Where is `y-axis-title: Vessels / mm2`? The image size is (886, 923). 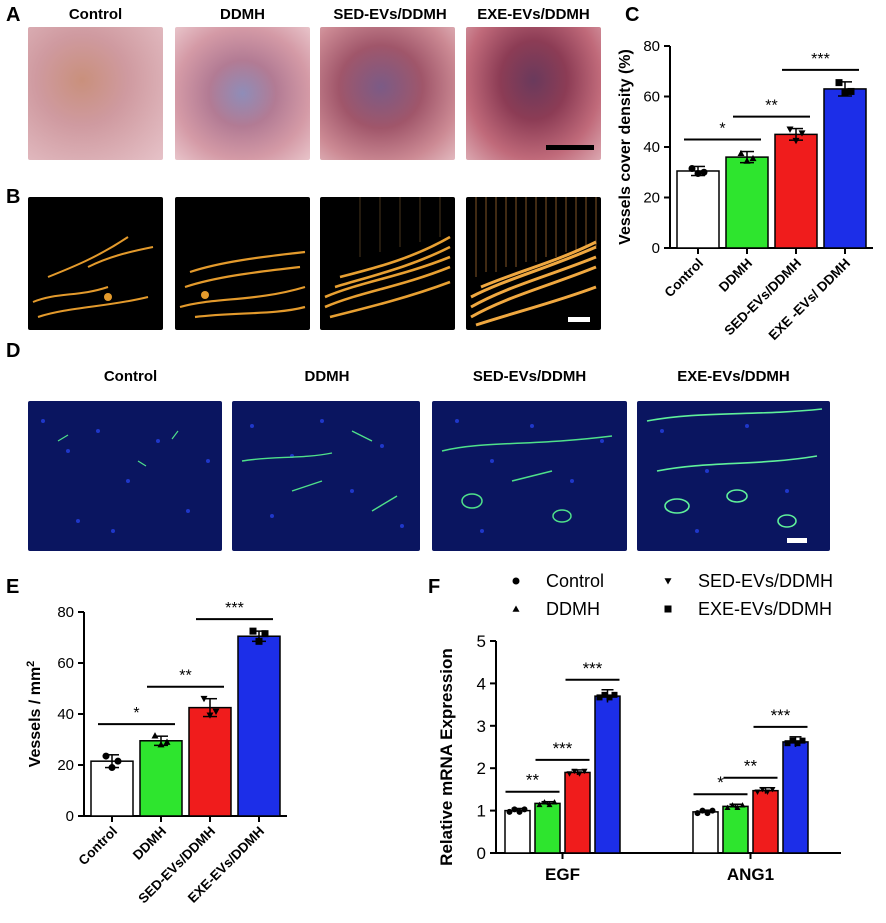
y-axis-title: Vessels / mm2 is located at coordinates (34, 714).